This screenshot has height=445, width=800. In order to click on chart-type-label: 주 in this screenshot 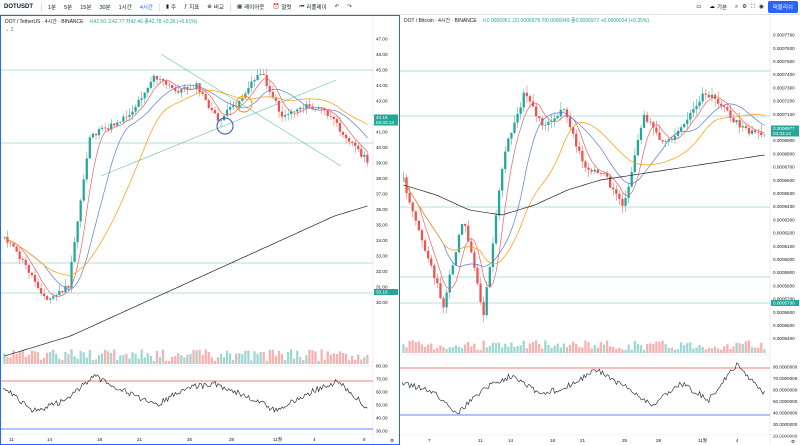, I will do `click(174, 8)`.